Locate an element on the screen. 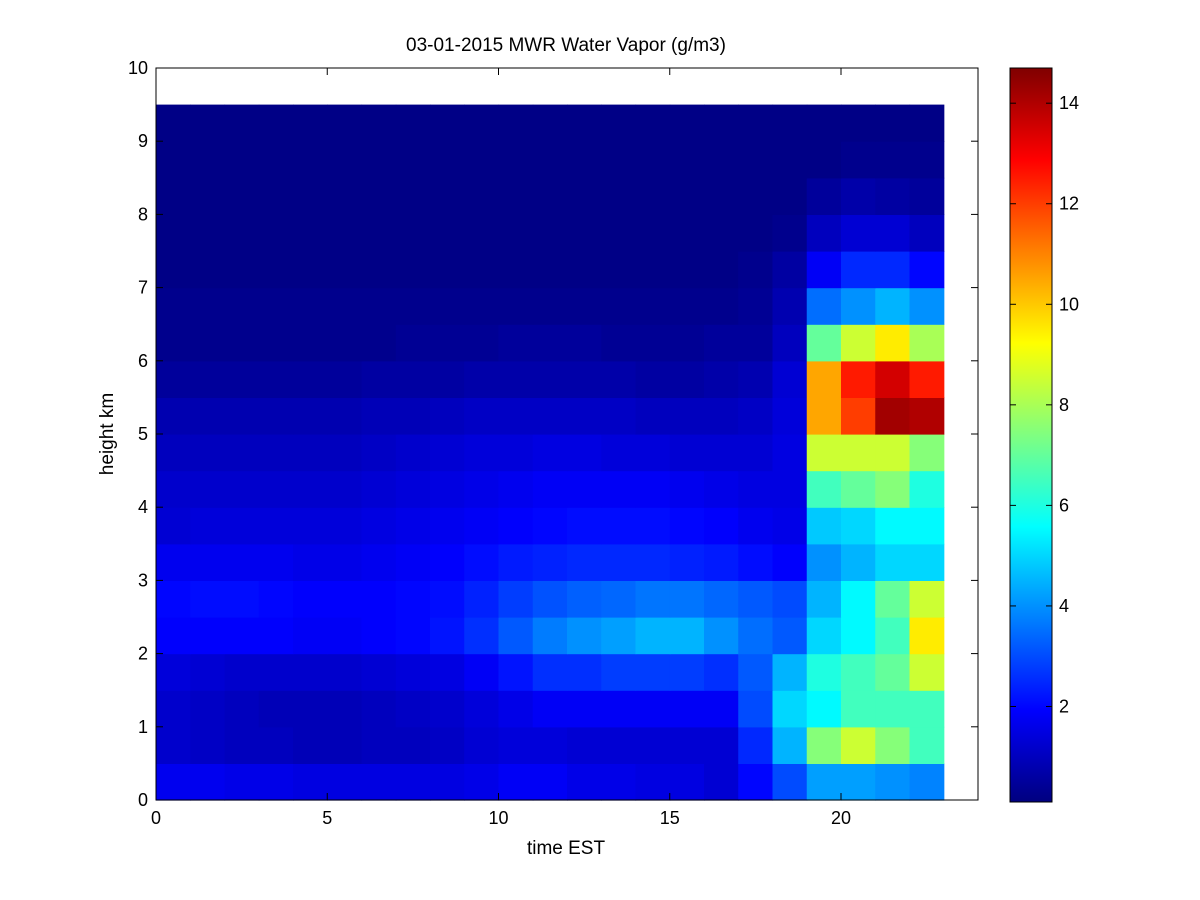 This screenshot has width=1200, height=900. colorbar-frame is located at coordinates (1031, 435).